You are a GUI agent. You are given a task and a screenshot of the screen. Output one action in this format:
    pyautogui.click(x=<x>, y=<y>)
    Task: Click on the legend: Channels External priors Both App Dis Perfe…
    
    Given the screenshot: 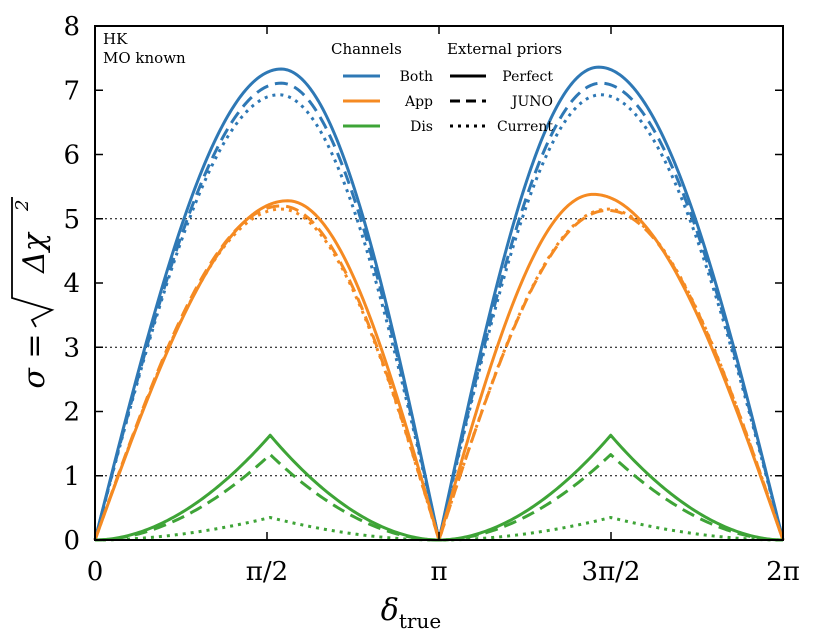 What is the action you would take?
    pyautogui.click(x=446, y=87)
    